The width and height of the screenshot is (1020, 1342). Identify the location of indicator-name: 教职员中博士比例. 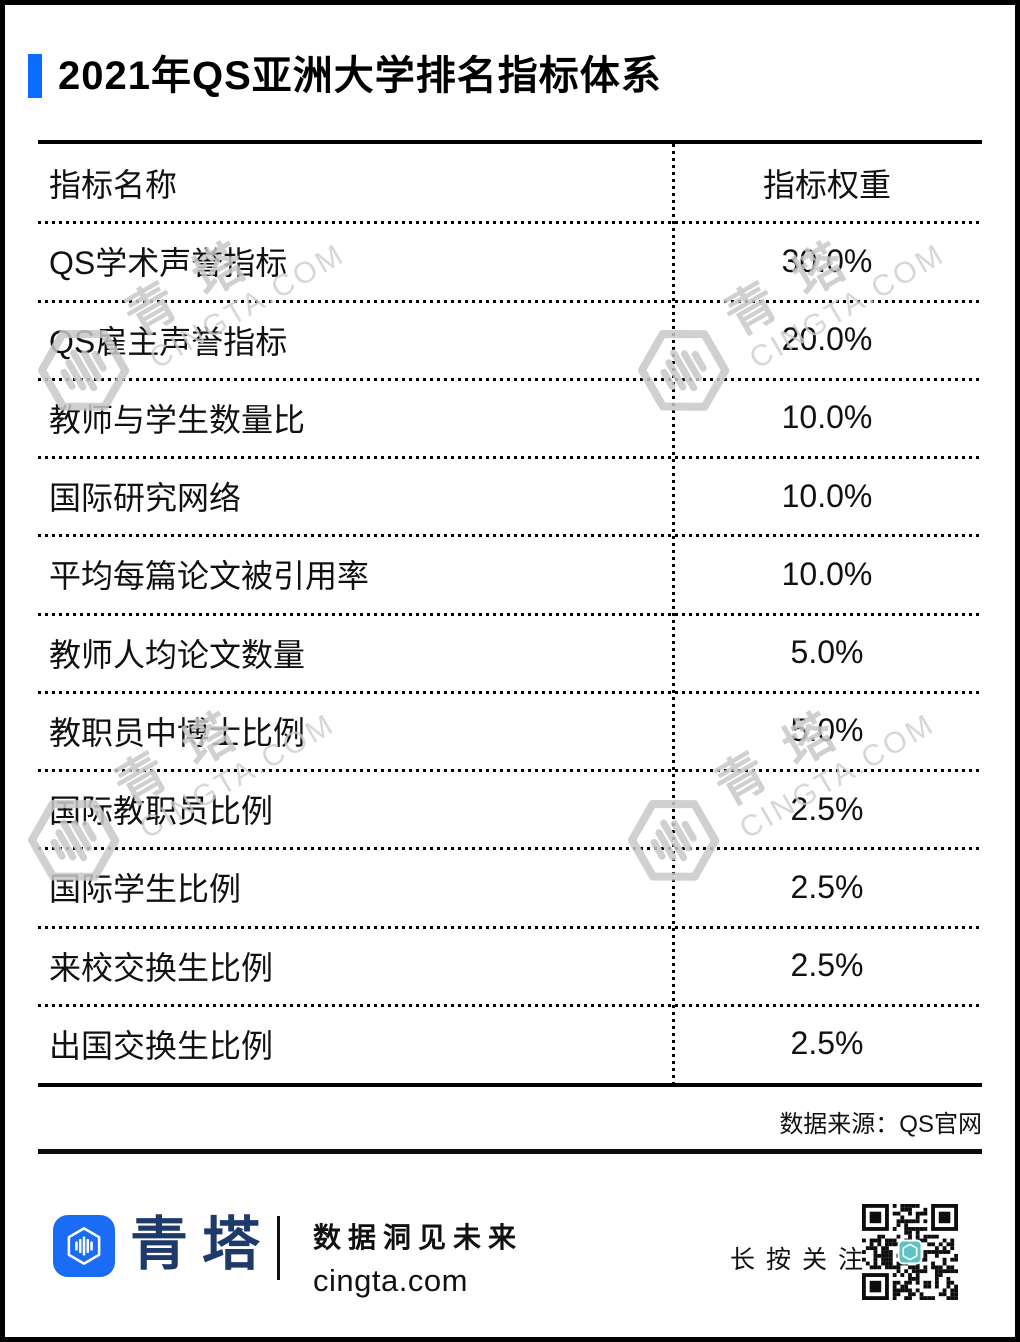
(177, 732).